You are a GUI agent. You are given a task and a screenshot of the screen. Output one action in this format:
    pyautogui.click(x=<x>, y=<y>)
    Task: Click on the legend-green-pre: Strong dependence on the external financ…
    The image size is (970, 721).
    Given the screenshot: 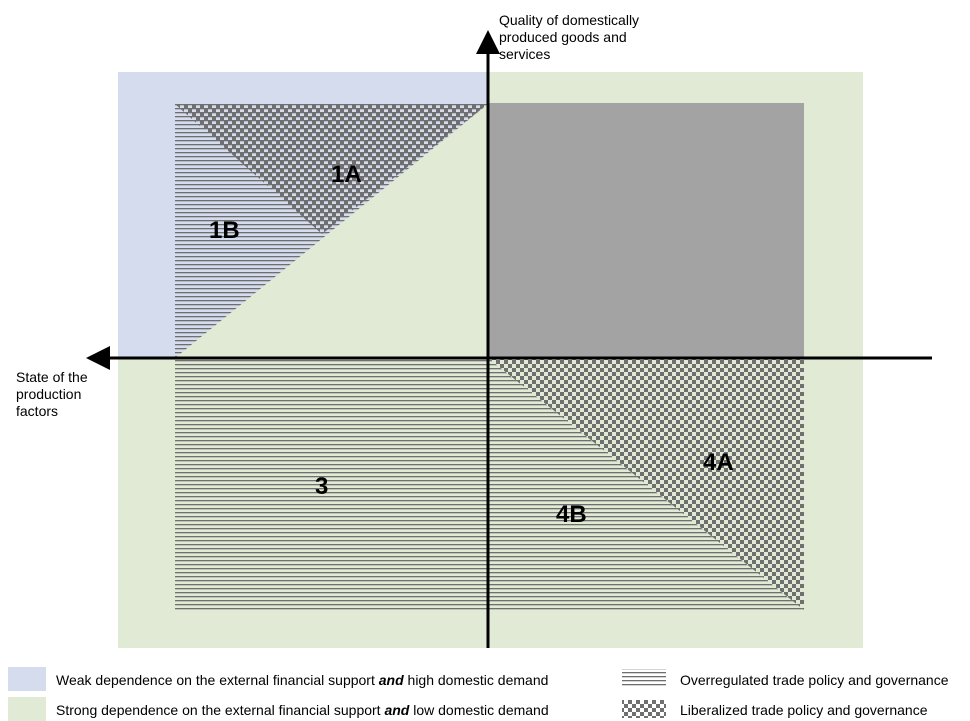 What is the action you would take?
    pyautogui.click(x=220, y=710)
    